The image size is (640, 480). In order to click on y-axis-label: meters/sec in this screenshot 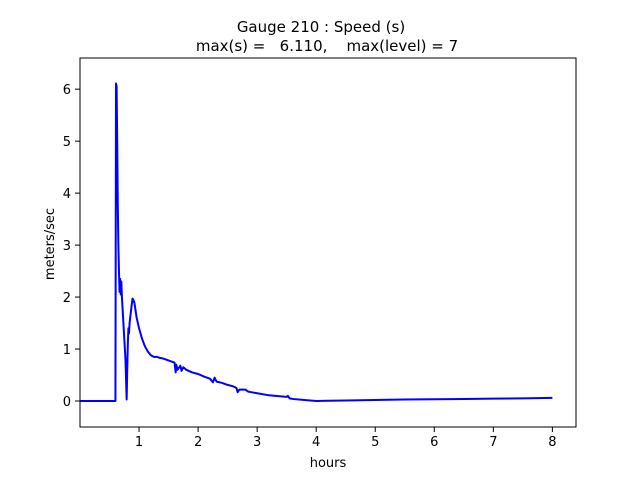, I will do `click(50, 244)`.